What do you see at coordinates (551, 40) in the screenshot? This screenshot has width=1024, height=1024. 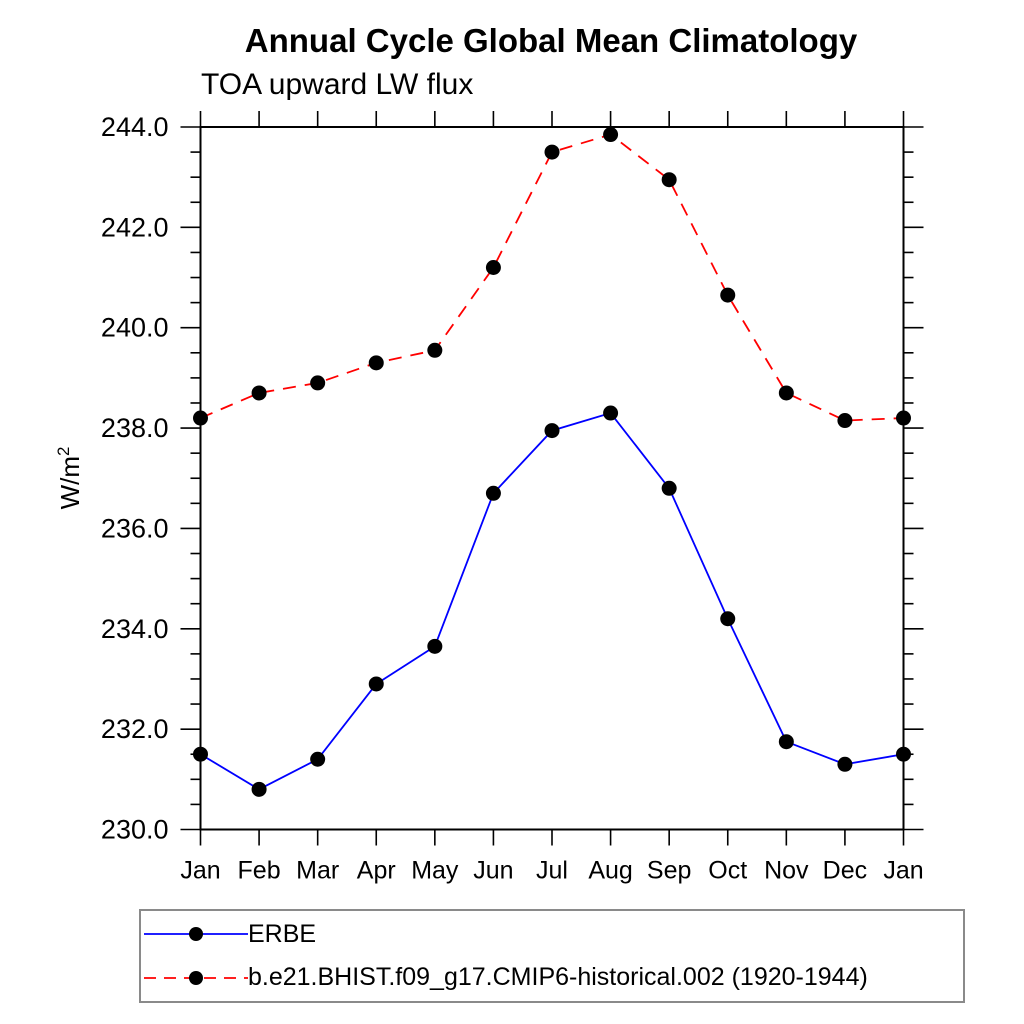 I see `chart-title: Annual Cycle Global Mean Climatology` at bounding box center [551, 40].